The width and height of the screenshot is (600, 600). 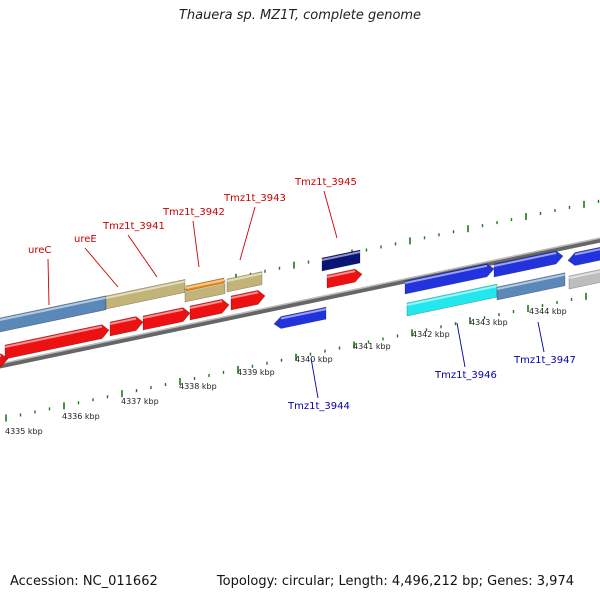 I want to click on gene-ureC-bar-highlight, so click(x=53, y=308).